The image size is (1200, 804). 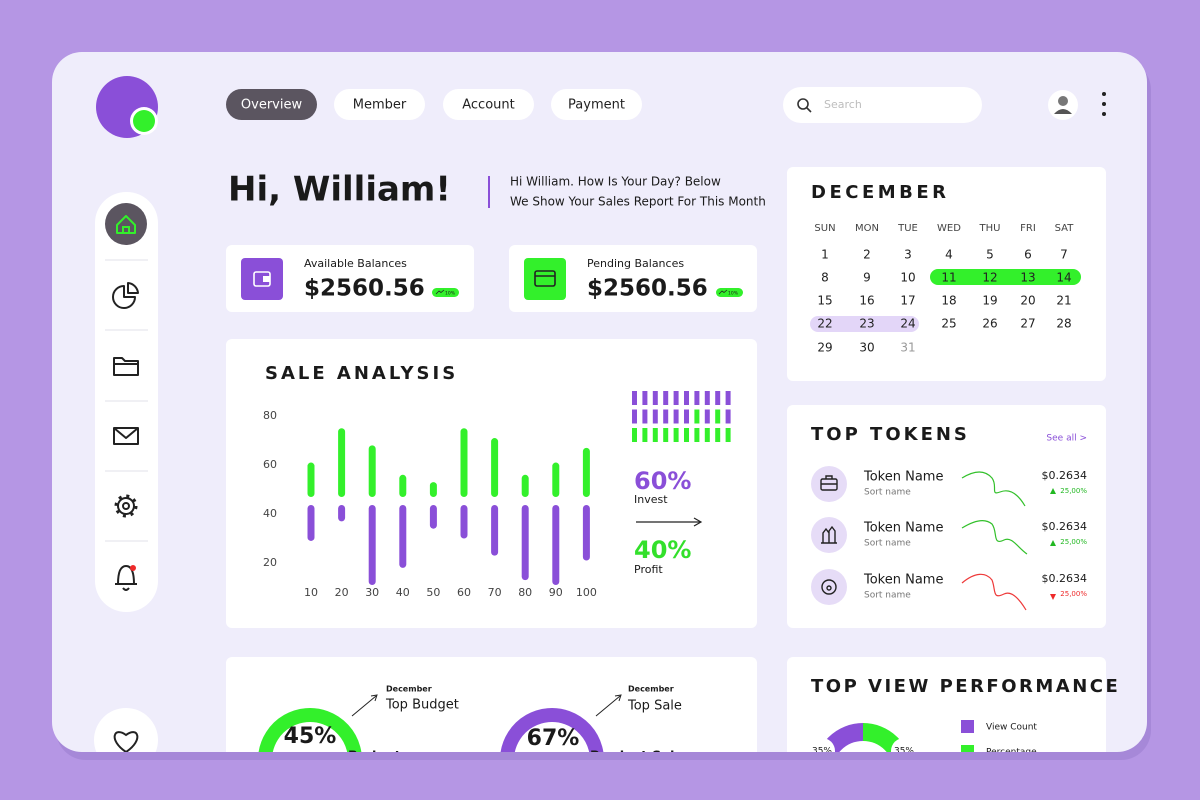 I want to click on calendar-month: DECEMBER, so click(x=880, y=192).